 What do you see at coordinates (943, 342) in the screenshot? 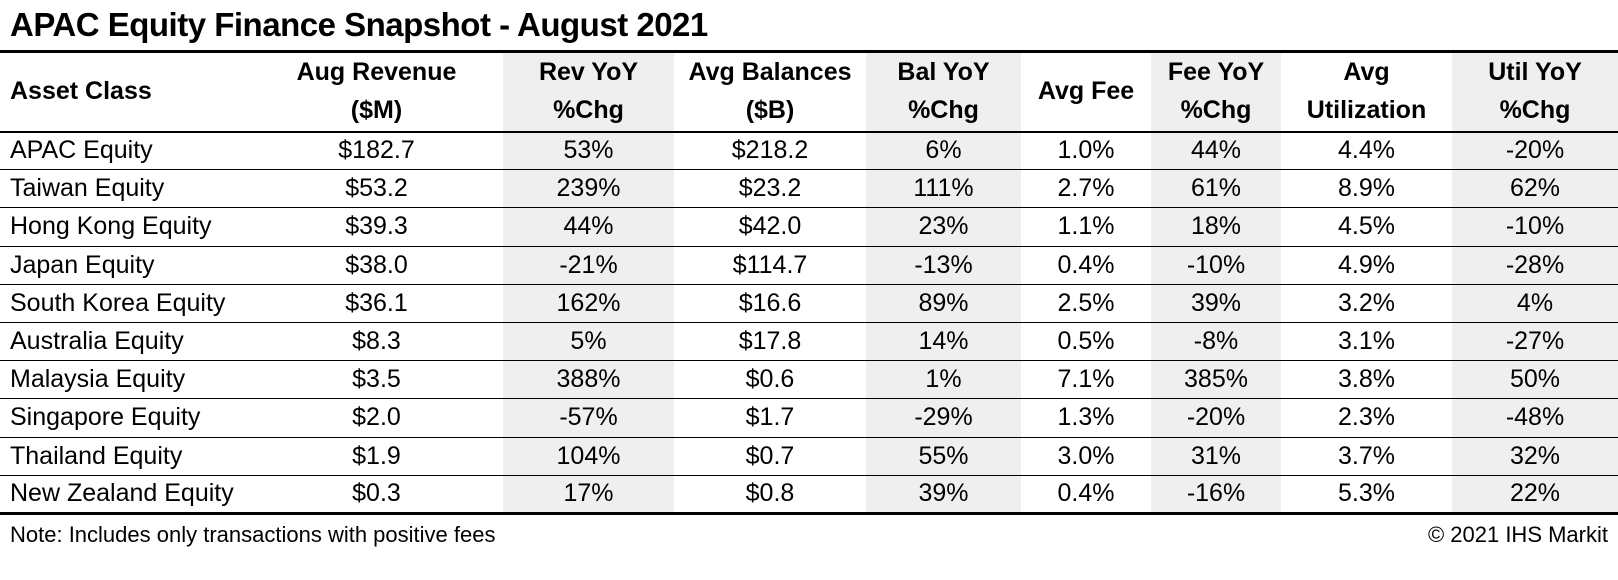
I see `value-cell: 14%` at bounding box center [943, 342].